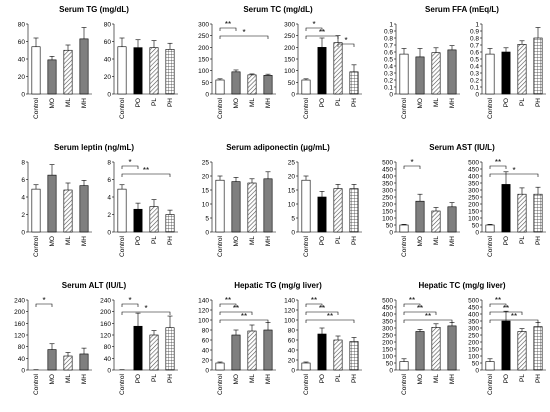 The width and height of the screenshot is (550, 412). Describe the element at coordinates (289, 301) in the screenshot. I see `y-tick-label: 140` at that location.